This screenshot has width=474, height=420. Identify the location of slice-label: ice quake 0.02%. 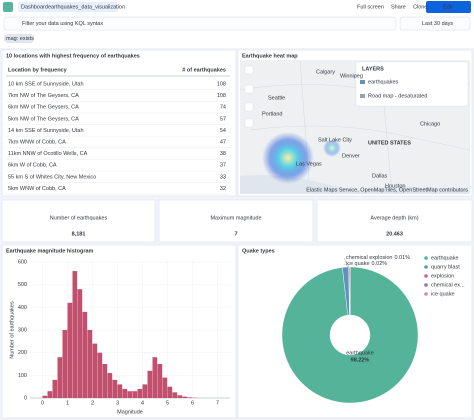
(366, 264).